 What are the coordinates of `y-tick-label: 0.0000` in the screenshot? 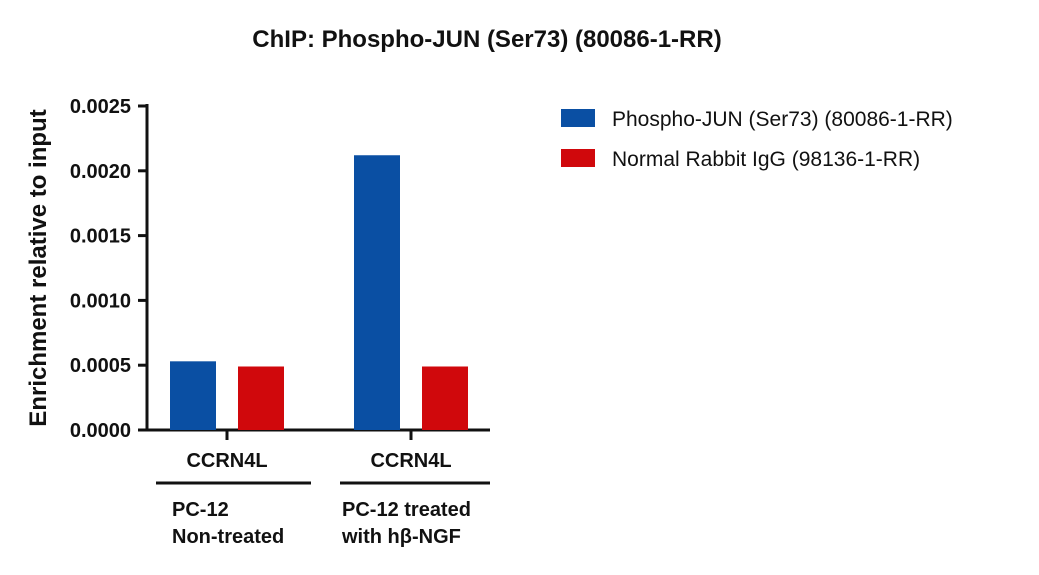 It's located at (100, 431).